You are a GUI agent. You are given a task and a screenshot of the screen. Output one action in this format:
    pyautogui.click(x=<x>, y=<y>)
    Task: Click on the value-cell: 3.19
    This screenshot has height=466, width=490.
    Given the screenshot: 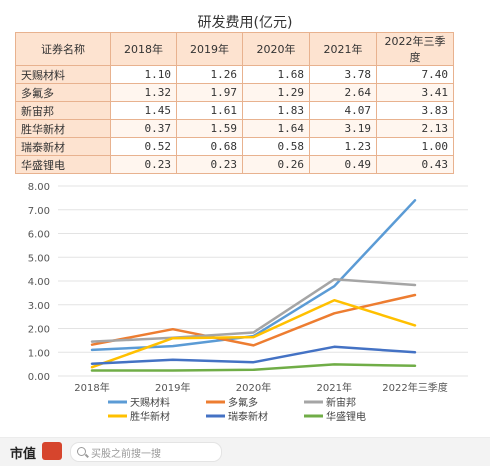 What is the action you would take?
    pyautogui.click(x=343, y=128)
    